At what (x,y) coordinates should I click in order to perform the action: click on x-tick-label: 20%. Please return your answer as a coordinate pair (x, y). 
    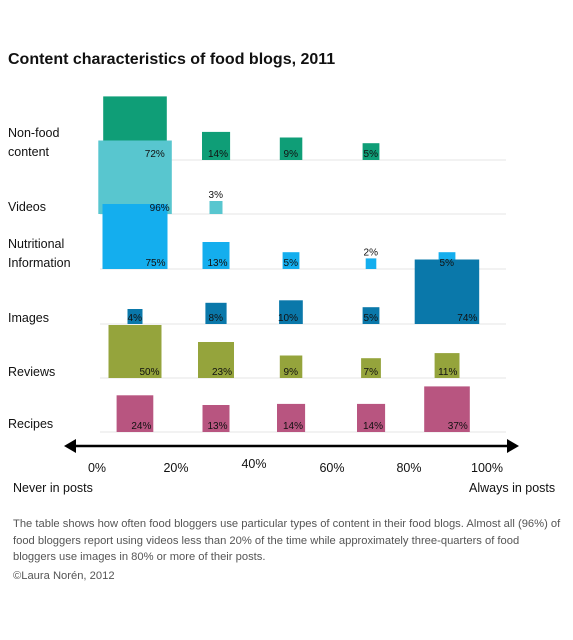
    Looking at the image, I should click on (175, 468).